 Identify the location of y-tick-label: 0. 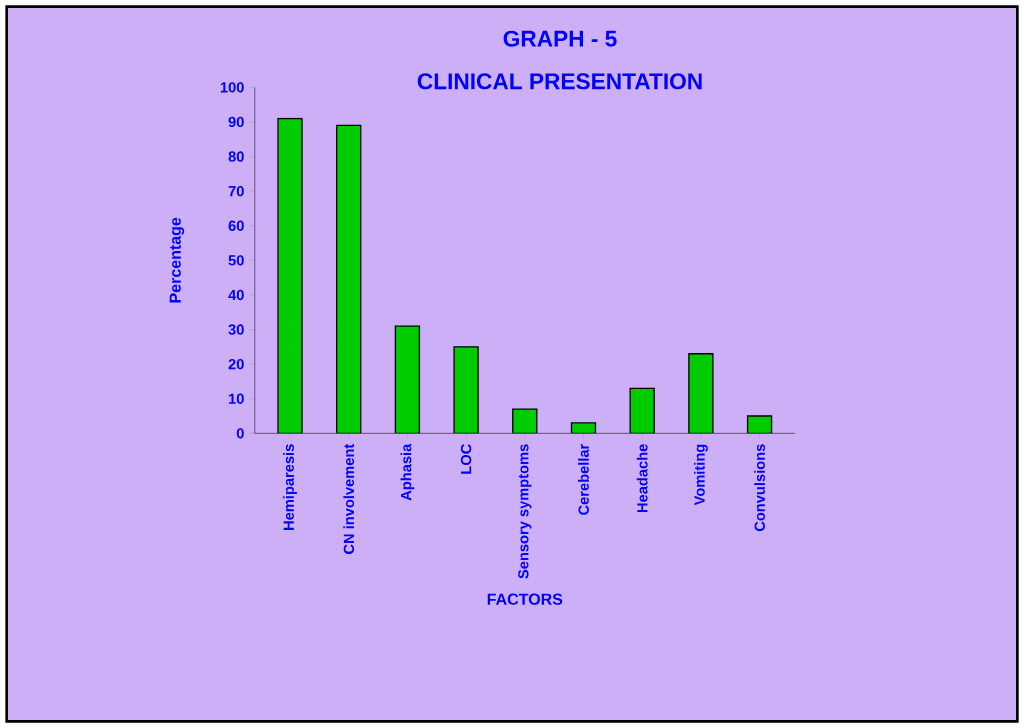
(240, 433).